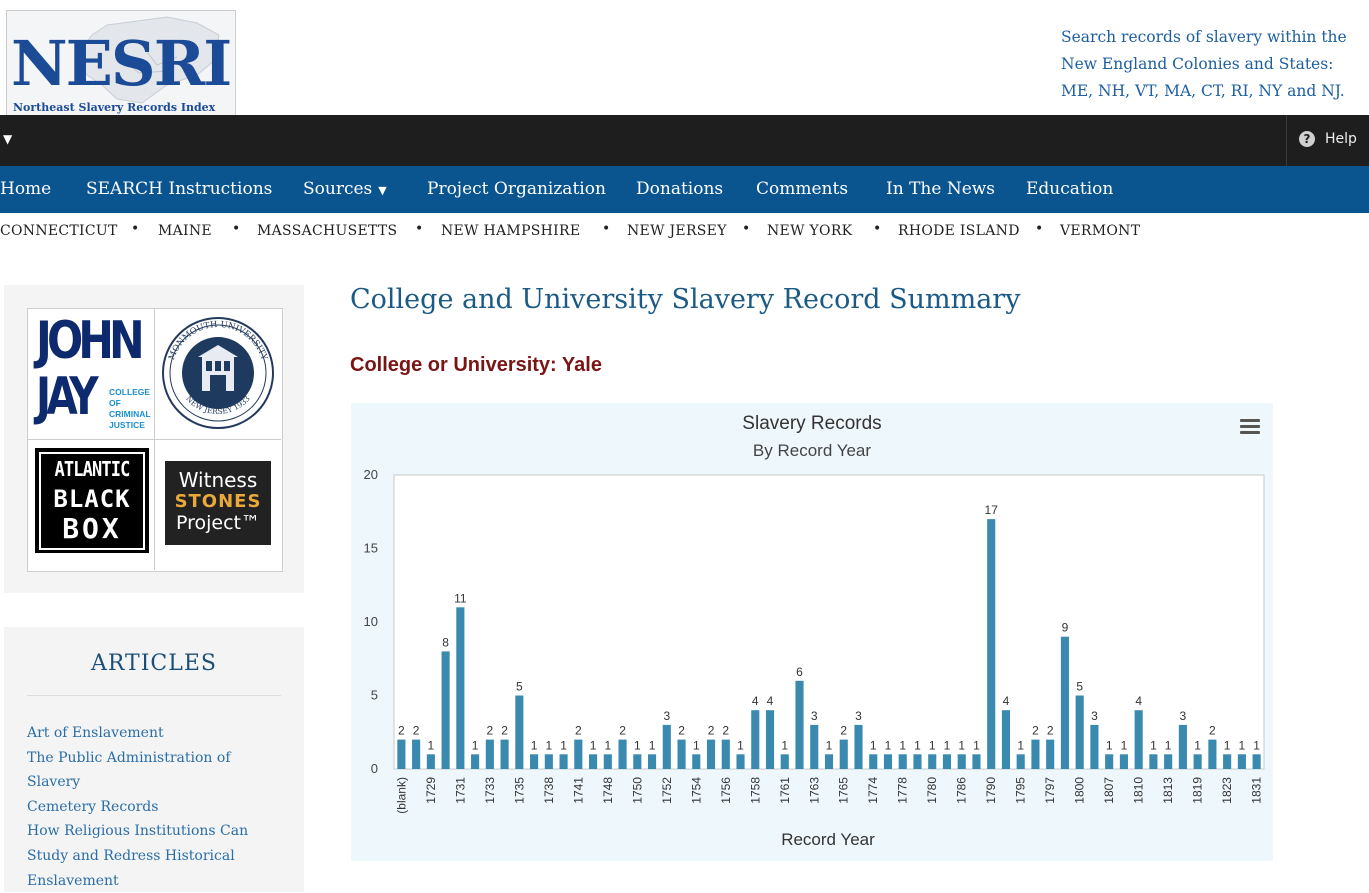 Image resolution: width=1369 pixels, height=893 pixels. I want to click on state-link-new-york: NEW YORK, so click(810, 231).